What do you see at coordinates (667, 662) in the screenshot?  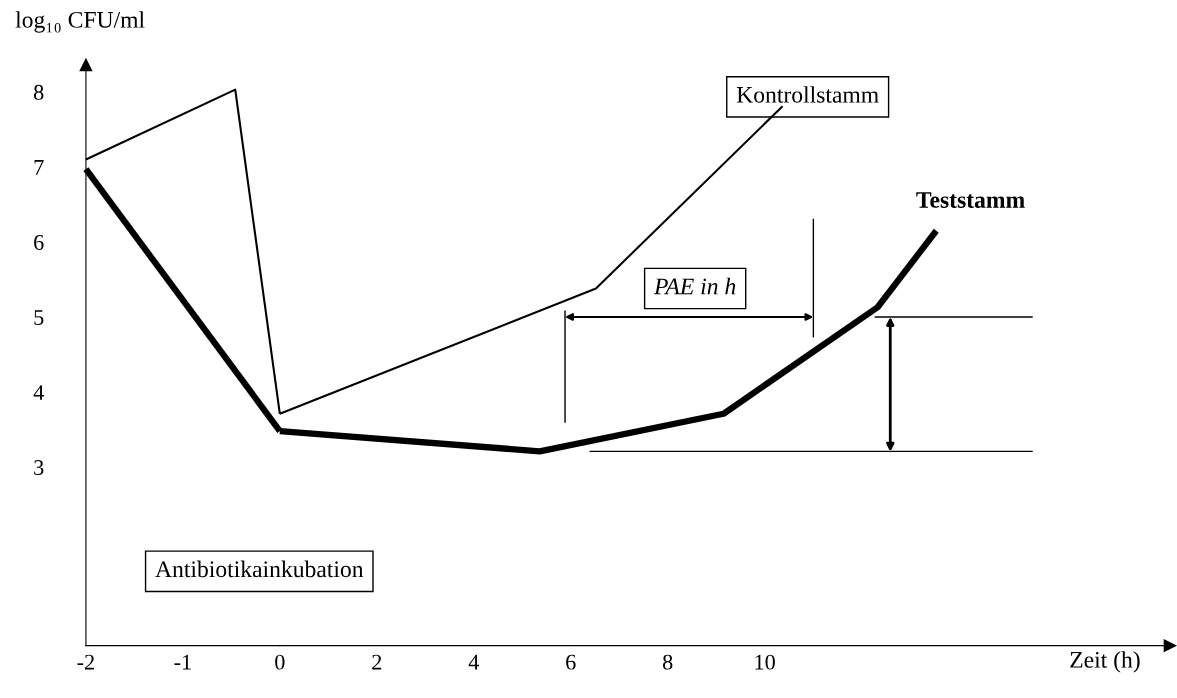 I see `x-tick-label: 8` at bounding box center [667, 662].